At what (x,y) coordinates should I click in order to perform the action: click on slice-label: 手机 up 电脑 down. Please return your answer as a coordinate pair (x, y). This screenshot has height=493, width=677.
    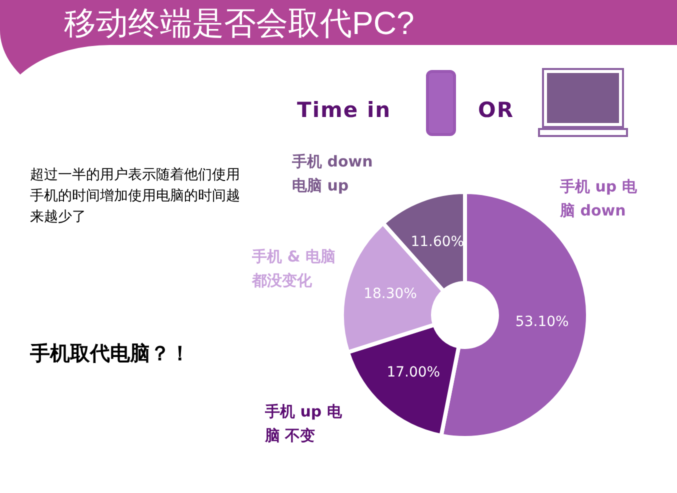
    Looking at the image, I should click on (598, 198).